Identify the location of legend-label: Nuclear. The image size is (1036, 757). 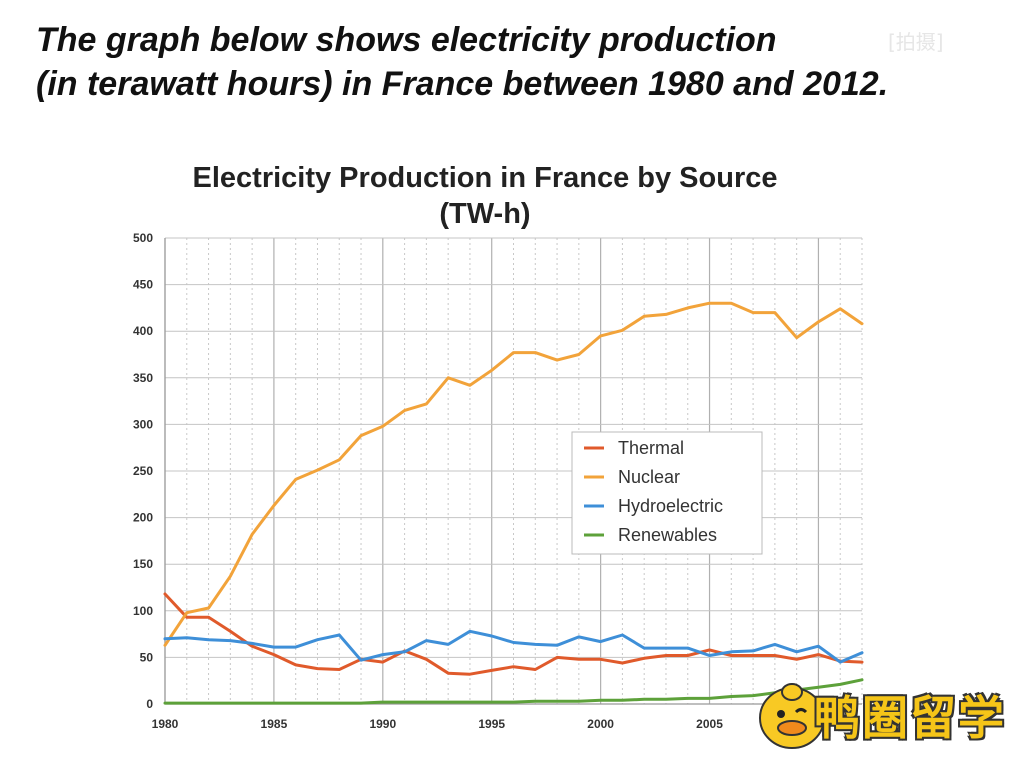
(649, 477).